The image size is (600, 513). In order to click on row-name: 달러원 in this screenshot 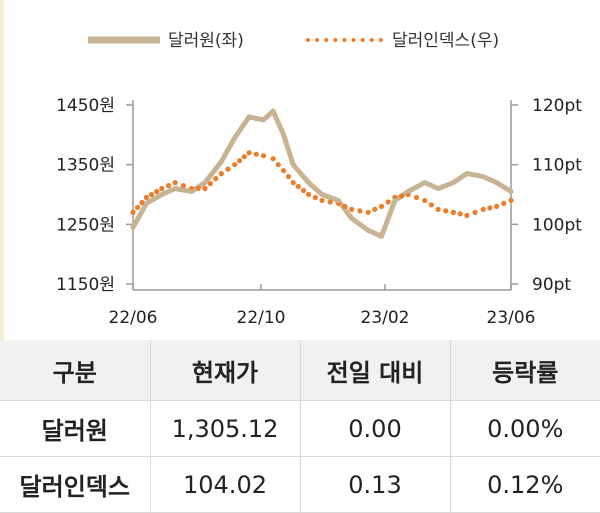, I will do `click(75, 428)`.